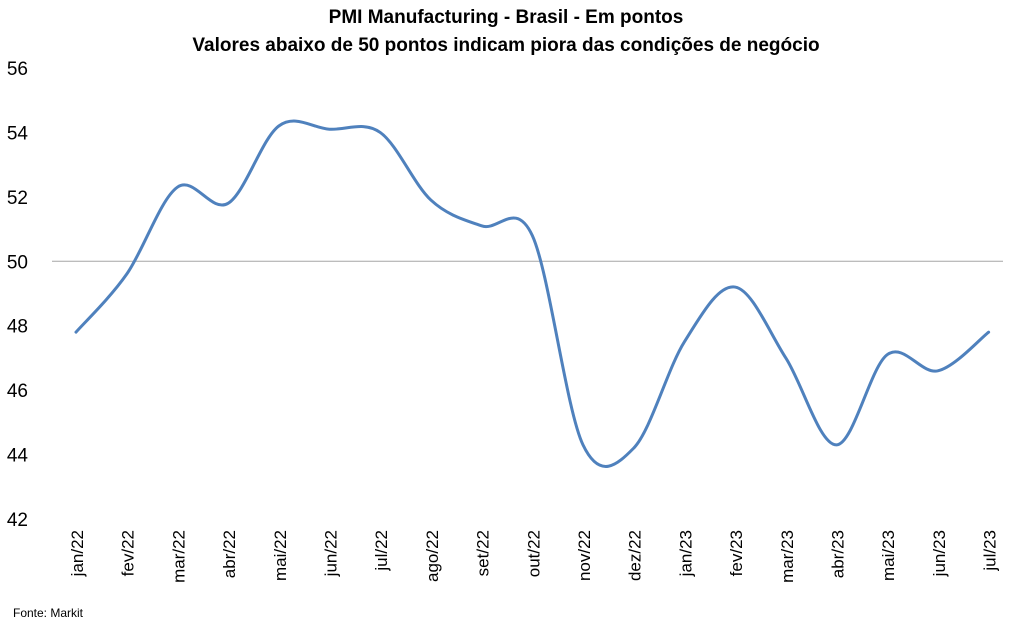 This screenshot has width=1012, height=631. What do you see at coordinates (18, 295) in the screenshot?
I see `y-axis-ticks: 42 44 46 48 50 52 54 56` at bounding box center [18, 295].